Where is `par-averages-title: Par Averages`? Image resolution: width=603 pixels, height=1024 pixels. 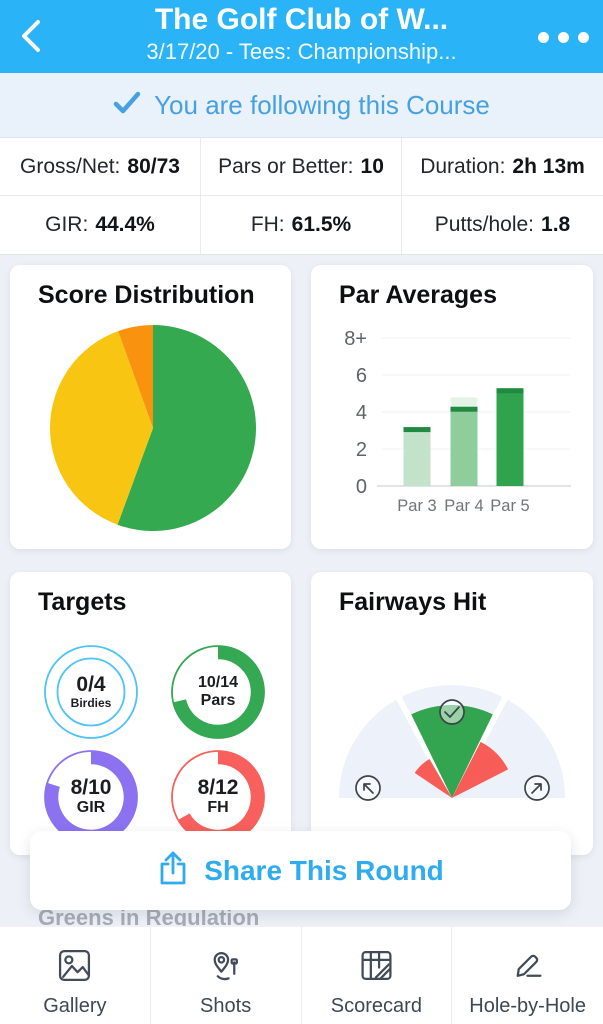
par-averages-title: Par Averages is located at coordinates (418, 295).